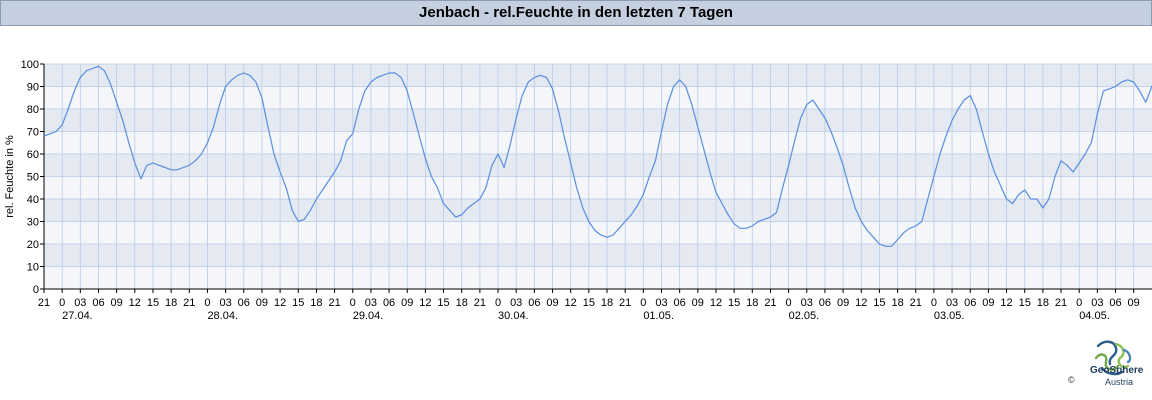  I want to click on date-label: 29.04., so click(368, 316).